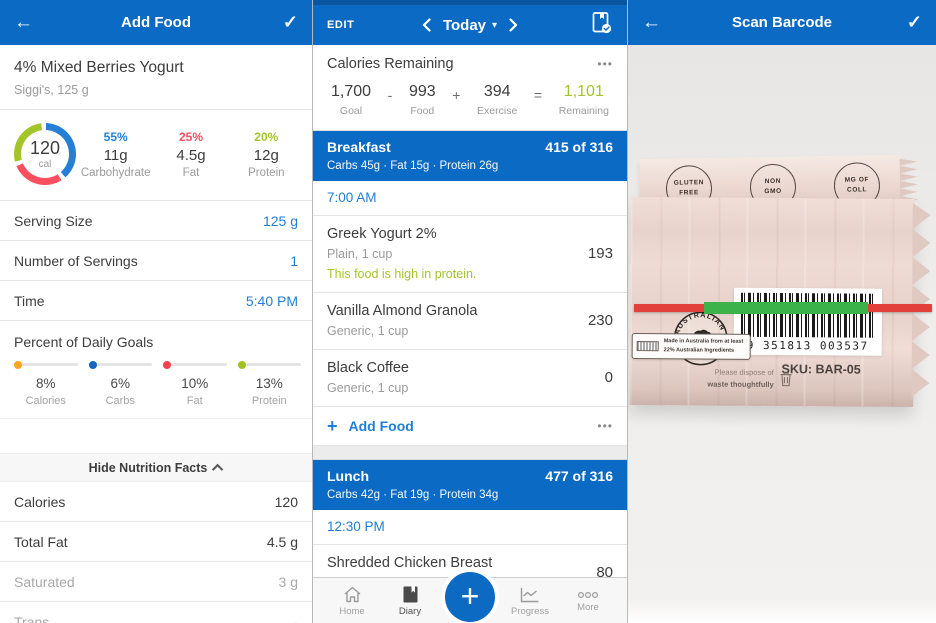 The height and width of the screenshot is (623, 936). Describe the element at coordinates (497, 91) in the screenshot. I see `exercise-value: 394` at that location.